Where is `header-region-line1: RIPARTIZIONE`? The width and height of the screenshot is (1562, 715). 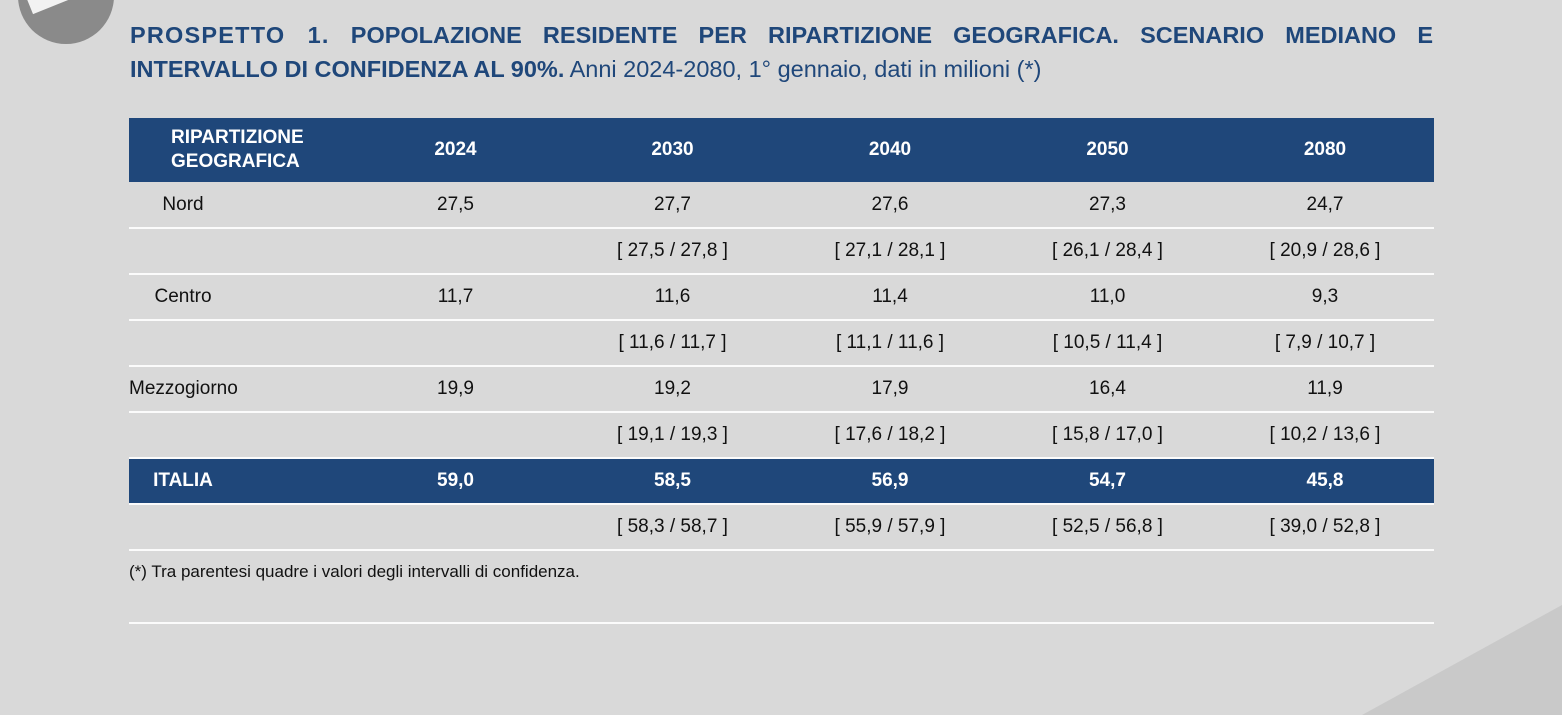 header-region-line1: RIPARTIZIONE is located at coordinates (237, 137).